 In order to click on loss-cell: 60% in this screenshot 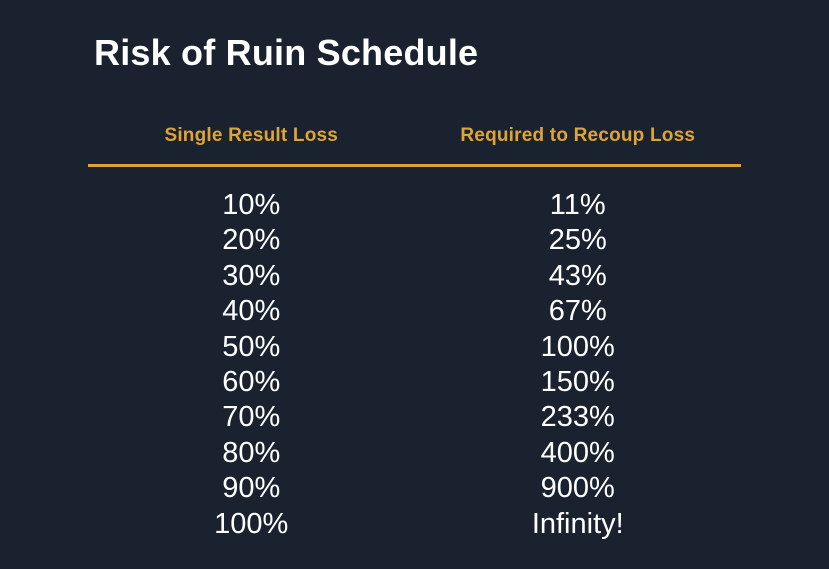, I will do `click(251, 381)`.